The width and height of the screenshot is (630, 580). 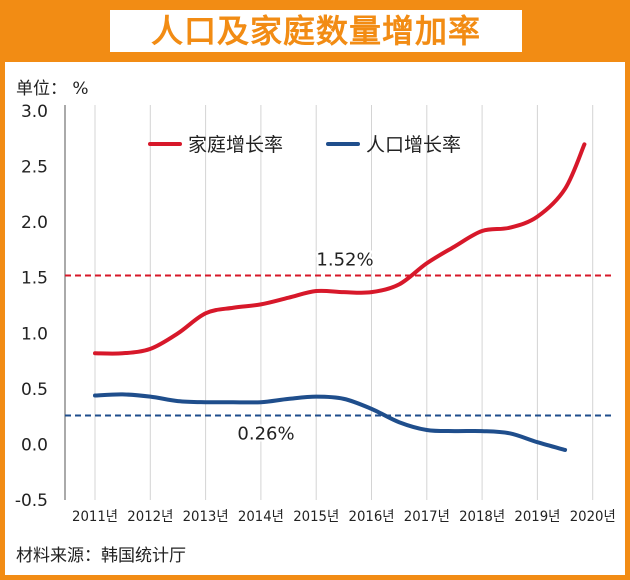 What do you see at coordinates (34, 112) in the screenshot?
I see `y-tick-label: 3.0` at bounding box center [34, 112].